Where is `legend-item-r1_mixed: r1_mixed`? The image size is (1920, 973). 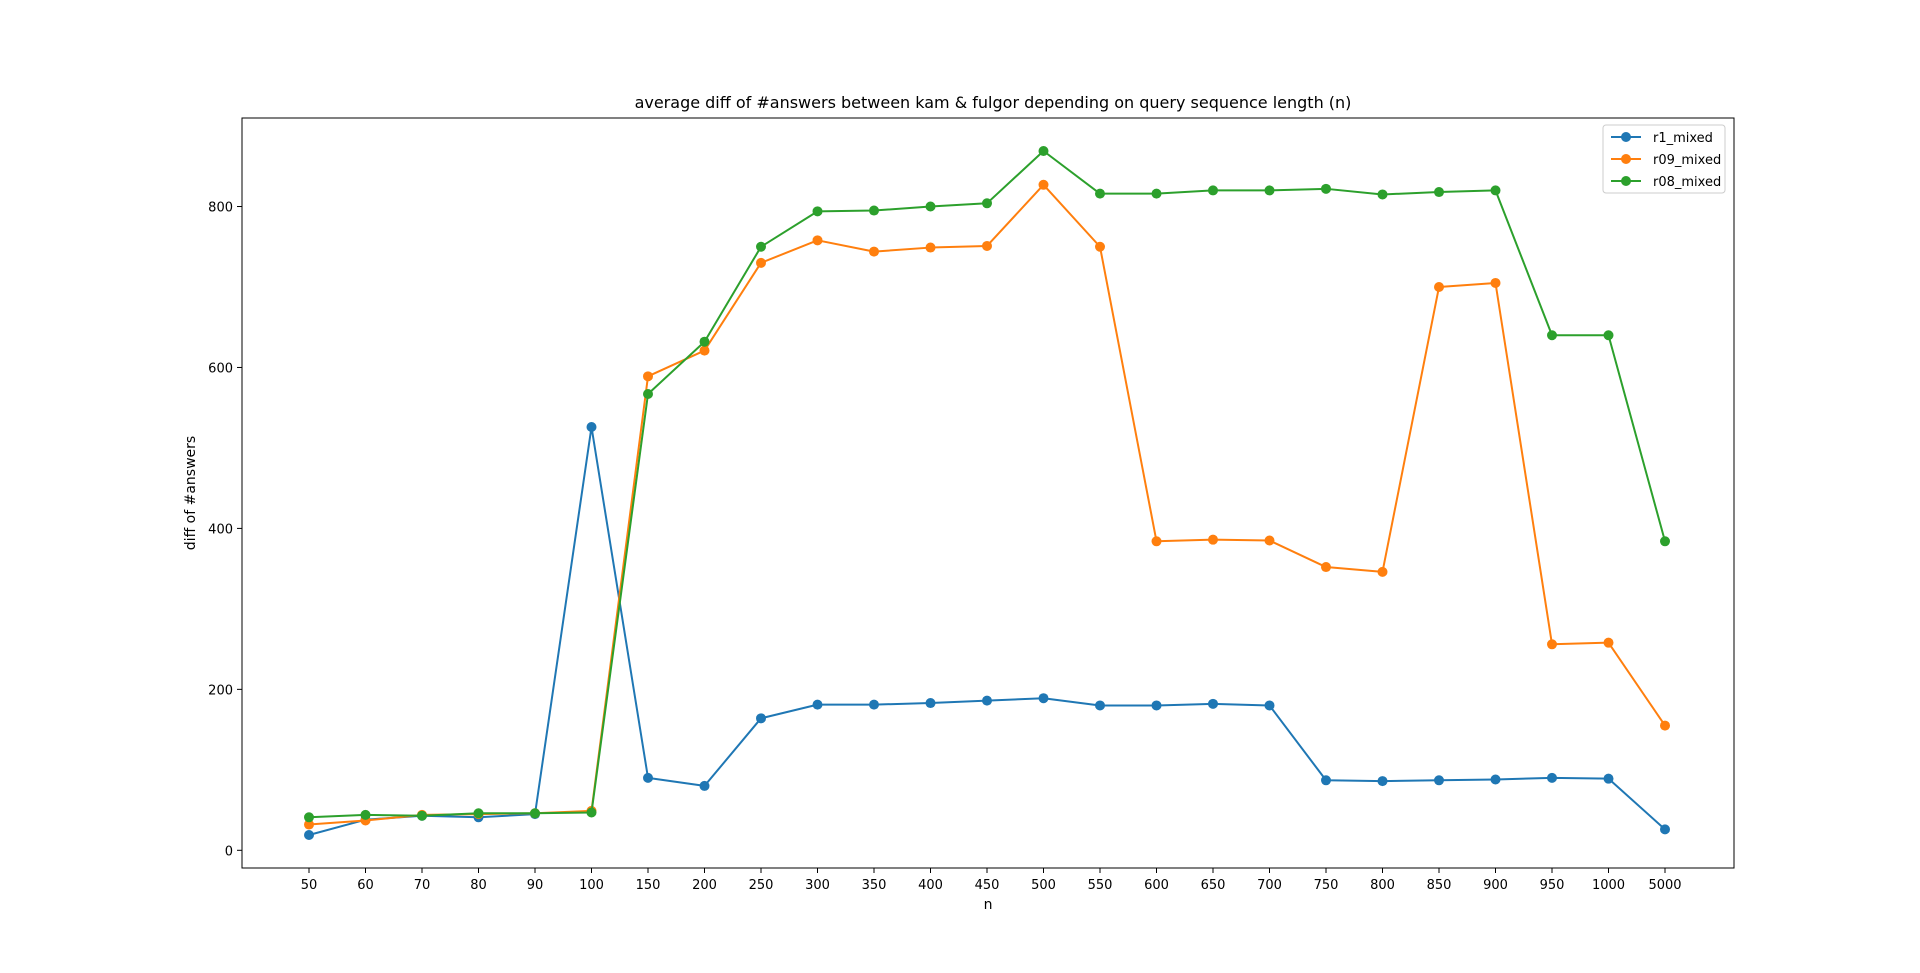
legend-item-r1_mixed: r1_mixed is located at coordinates (1662, 138).